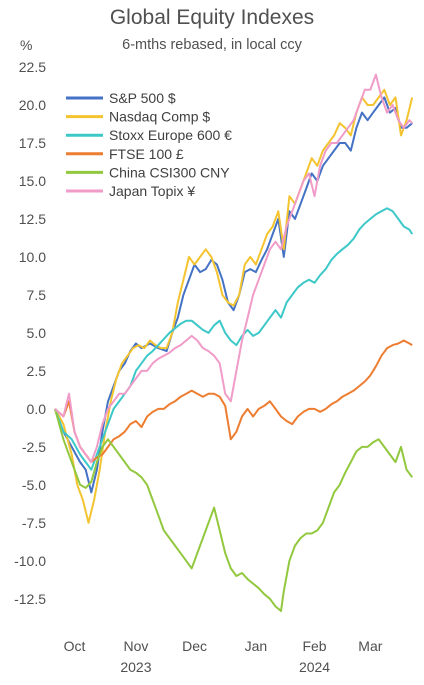 The image size is (424, 685). Describe the element at coordinates (32, 67) in the screenshot. I see `y-tick-label: 22.5` at that location.